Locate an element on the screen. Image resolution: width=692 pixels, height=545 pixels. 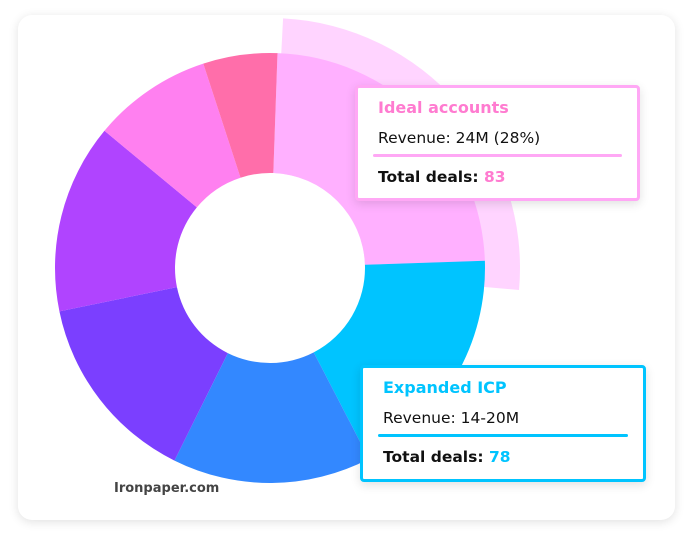
watermark: Ironpaper.com is located at coordinates (167, 488).